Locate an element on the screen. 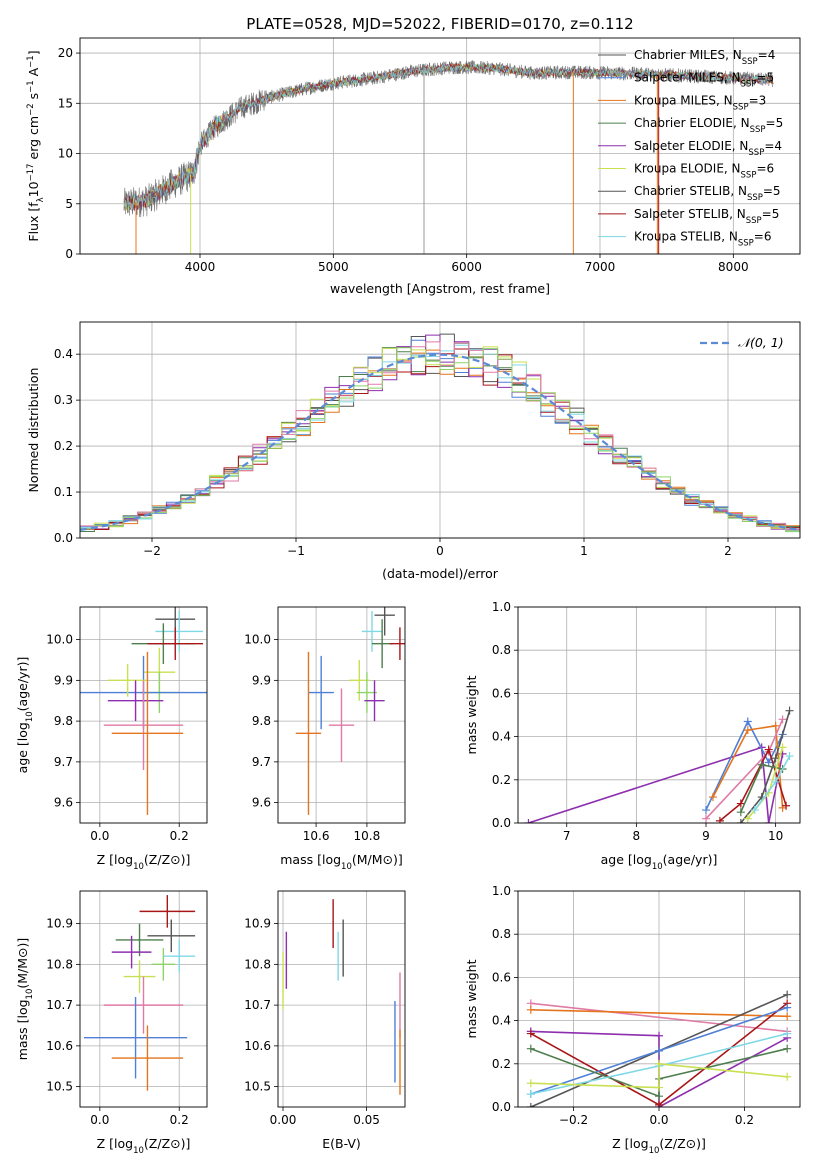 The height and width of the screenshot is (1170, 819). spectrum-xlabel: wavelength [Angstrom, rest frame] is located at coordinates (440, 288).